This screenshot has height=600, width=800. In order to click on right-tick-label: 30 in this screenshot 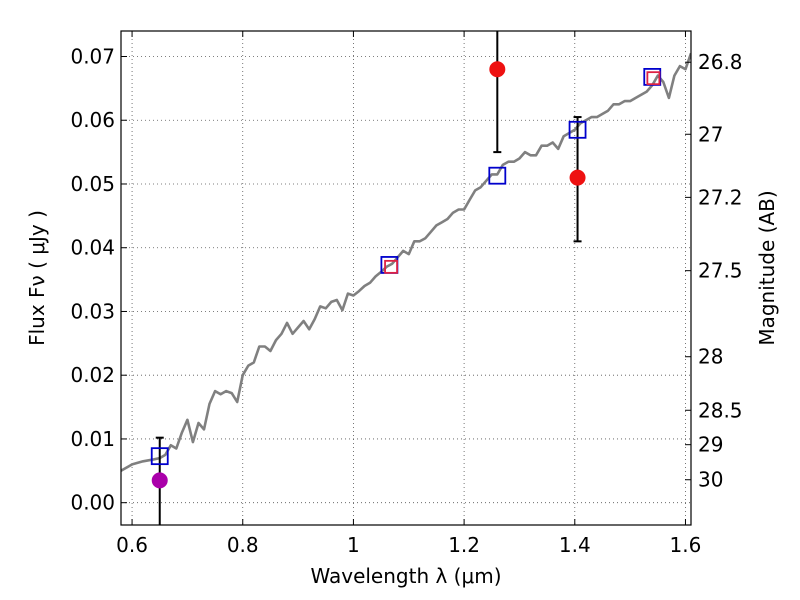, I will do `click(710, 480)`.